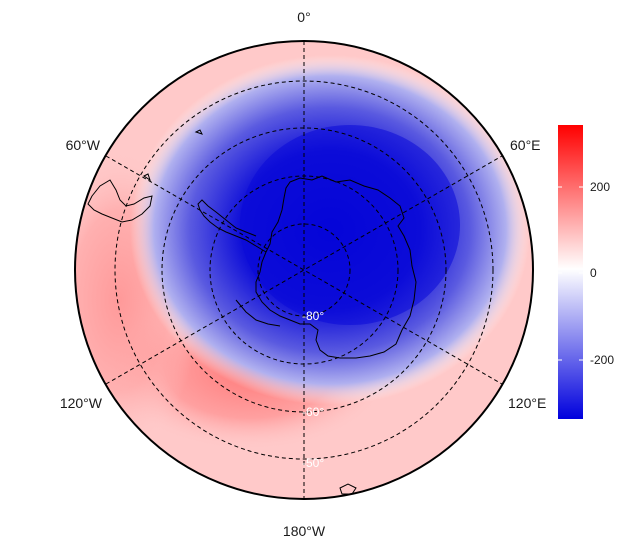  What do you see at coordinates (120, 201) in the screenshot?
I see `south-america-tip` at bounding box center [120, 201].